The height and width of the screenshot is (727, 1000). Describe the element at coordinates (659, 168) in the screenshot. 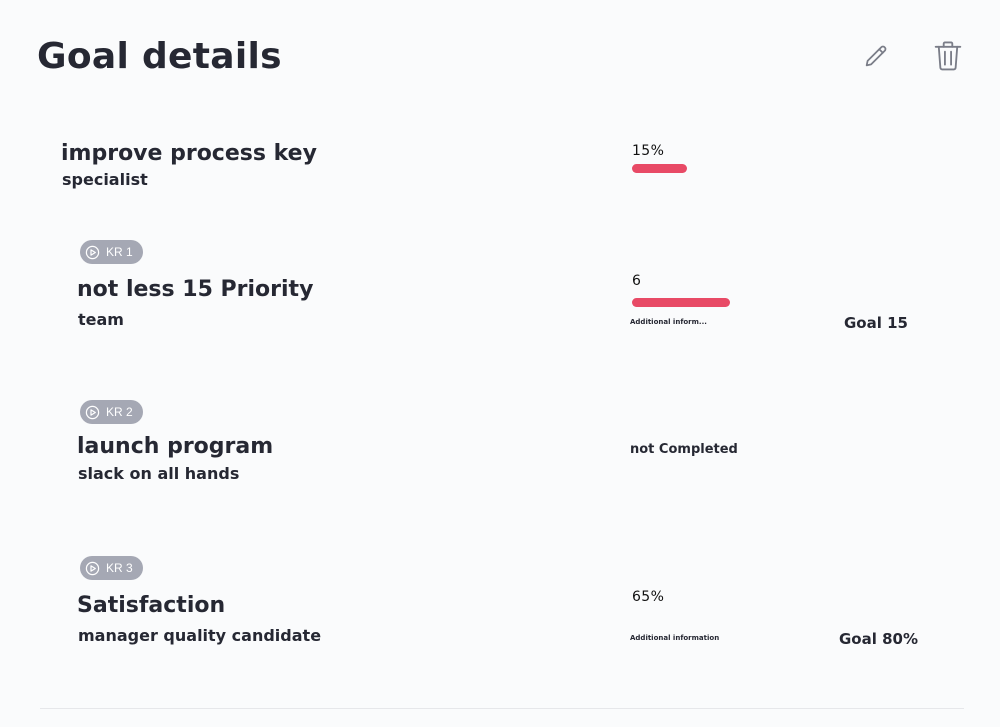

I see `objective-progress-bar` at that location.